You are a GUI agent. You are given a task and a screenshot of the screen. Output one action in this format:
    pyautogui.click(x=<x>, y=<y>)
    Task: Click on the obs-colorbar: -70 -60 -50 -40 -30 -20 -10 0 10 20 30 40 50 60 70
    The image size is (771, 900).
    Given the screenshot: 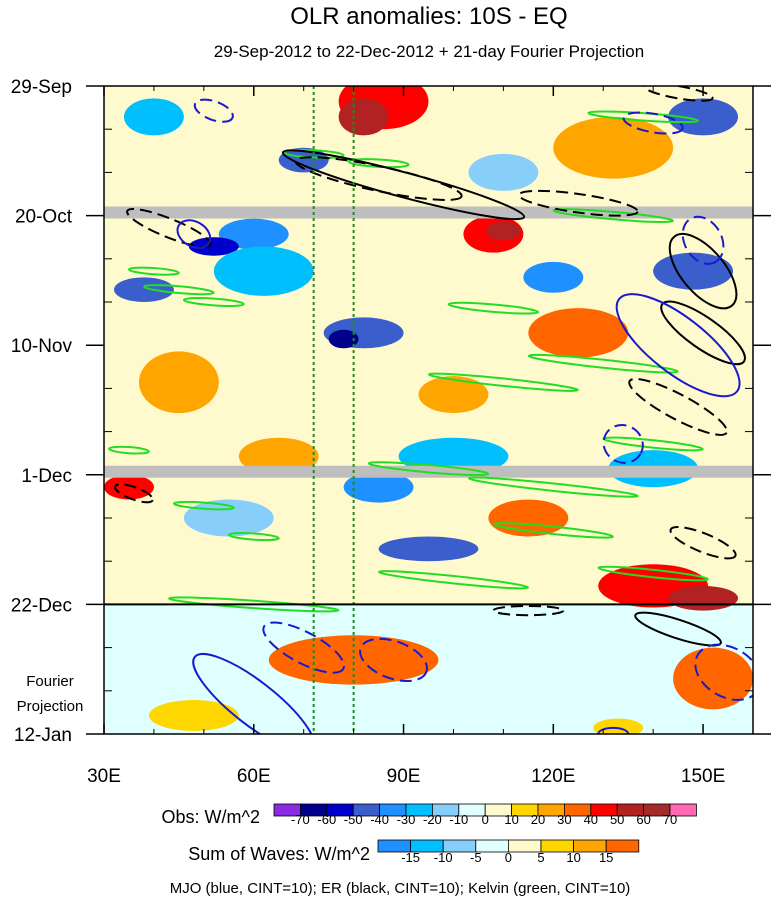 What is the action you would take?
    pyautogui.click(x=485, y=815)
    